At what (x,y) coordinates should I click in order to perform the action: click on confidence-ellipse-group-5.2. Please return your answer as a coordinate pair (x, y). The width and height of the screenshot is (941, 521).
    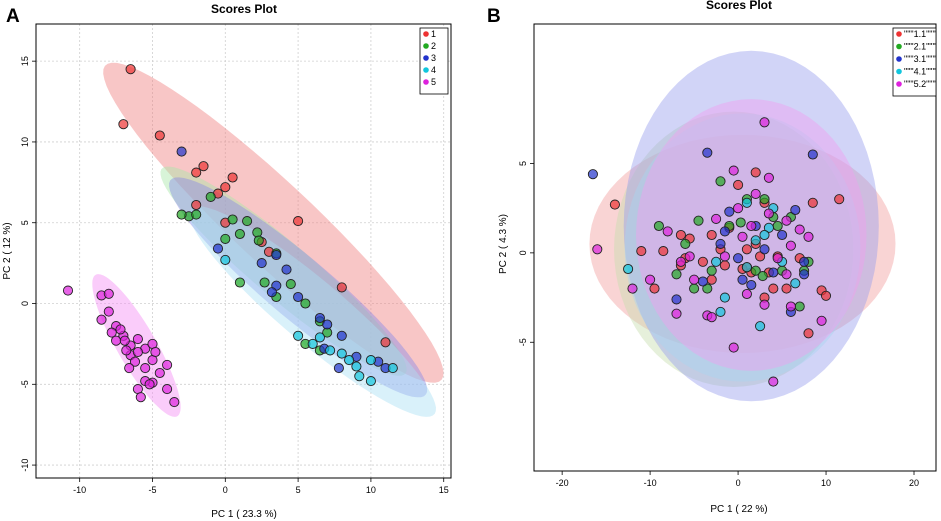
    Looking at the image, I should click on (751, 235).